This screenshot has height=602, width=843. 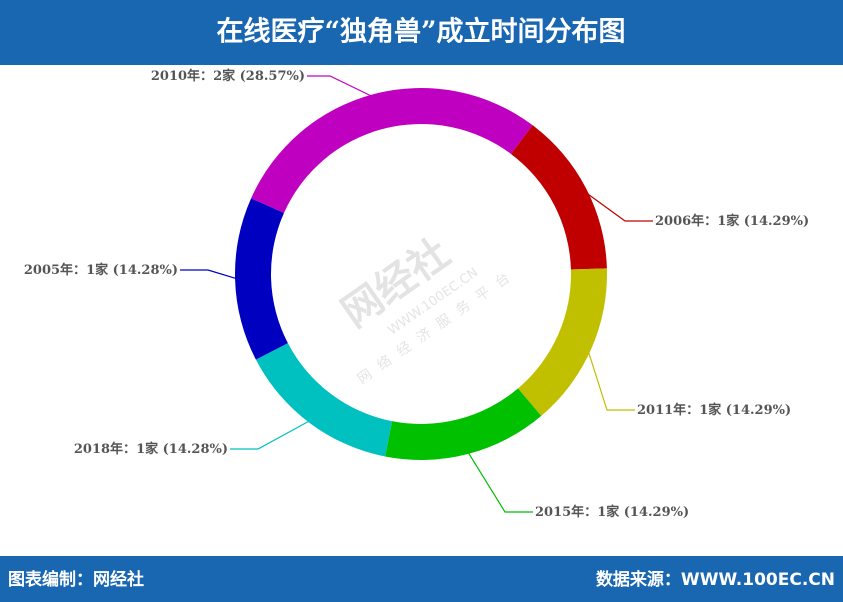 I want to click on slice-label: 2018年：1家 (14.28%), so click(x=151, y=449).